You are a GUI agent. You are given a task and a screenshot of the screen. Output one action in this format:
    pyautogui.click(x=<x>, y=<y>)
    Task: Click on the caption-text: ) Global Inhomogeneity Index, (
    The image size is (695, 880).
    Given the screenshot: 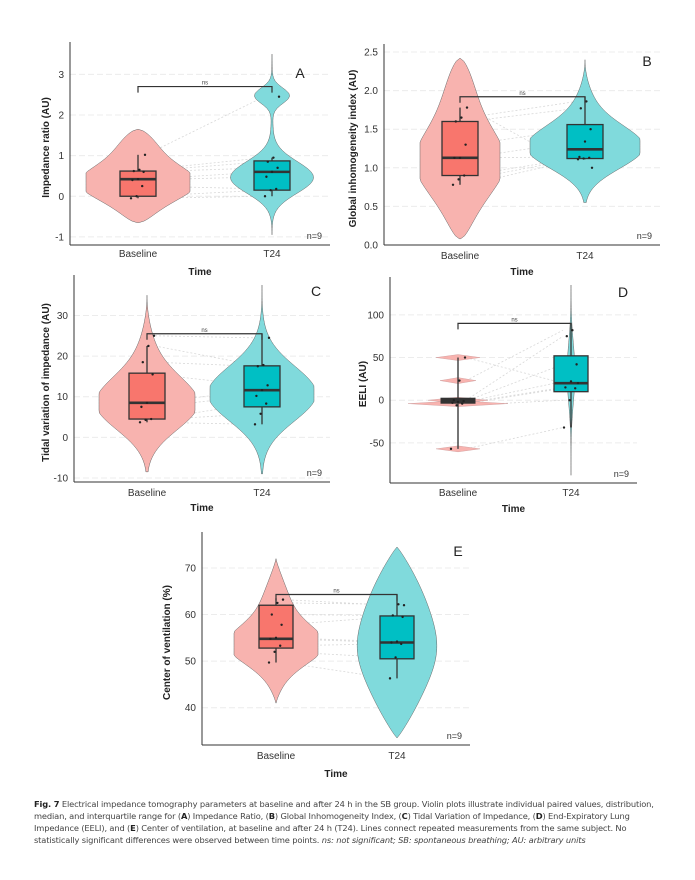 What is the action you would take?
    pyautogui.click(x=338, y=816)
    